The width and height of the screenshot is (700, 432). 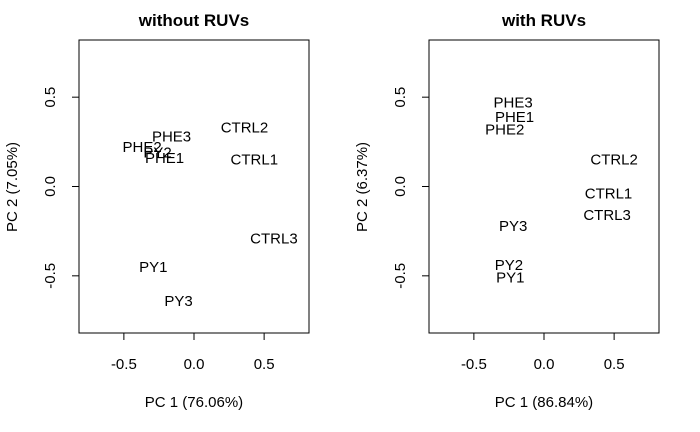 I want to click on y-axis-label: PC 2 (7.05%), so click(x=12, y=187).